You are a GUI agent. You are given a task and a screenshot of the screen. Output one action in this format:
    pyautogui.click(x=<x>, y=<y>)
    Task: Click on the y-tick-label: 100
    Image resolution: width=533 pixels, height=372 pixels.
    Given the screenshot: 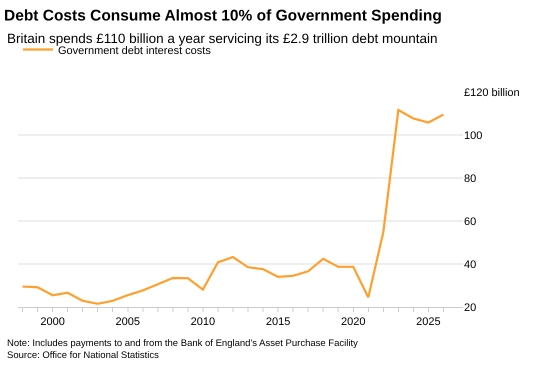 What is the action you would take?
    pyautogui.click(x=473, y=136)
    